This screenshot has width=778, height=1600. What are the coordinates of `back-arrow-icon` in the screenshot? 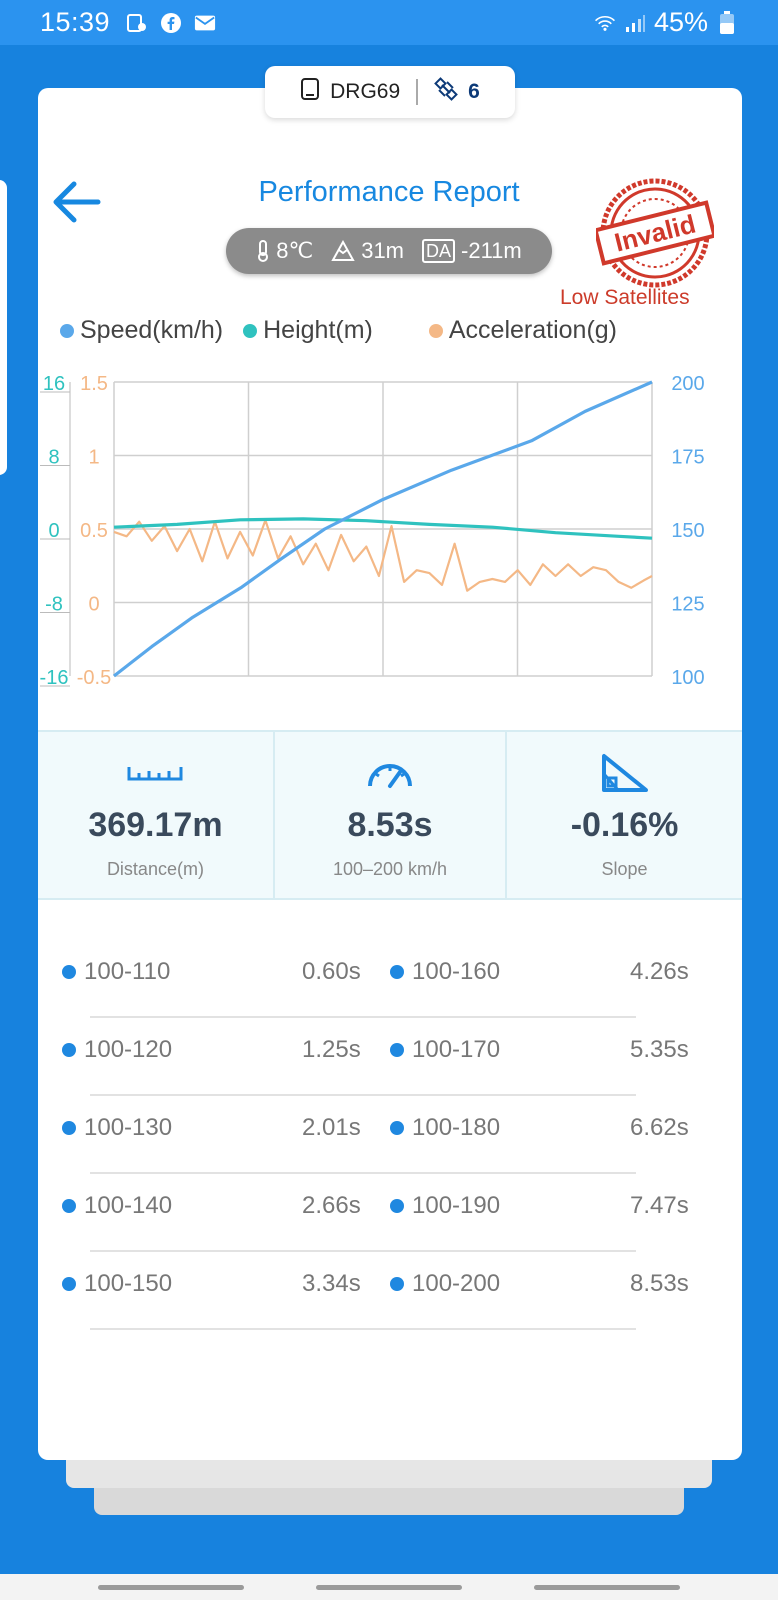 It's located at (77, 202).